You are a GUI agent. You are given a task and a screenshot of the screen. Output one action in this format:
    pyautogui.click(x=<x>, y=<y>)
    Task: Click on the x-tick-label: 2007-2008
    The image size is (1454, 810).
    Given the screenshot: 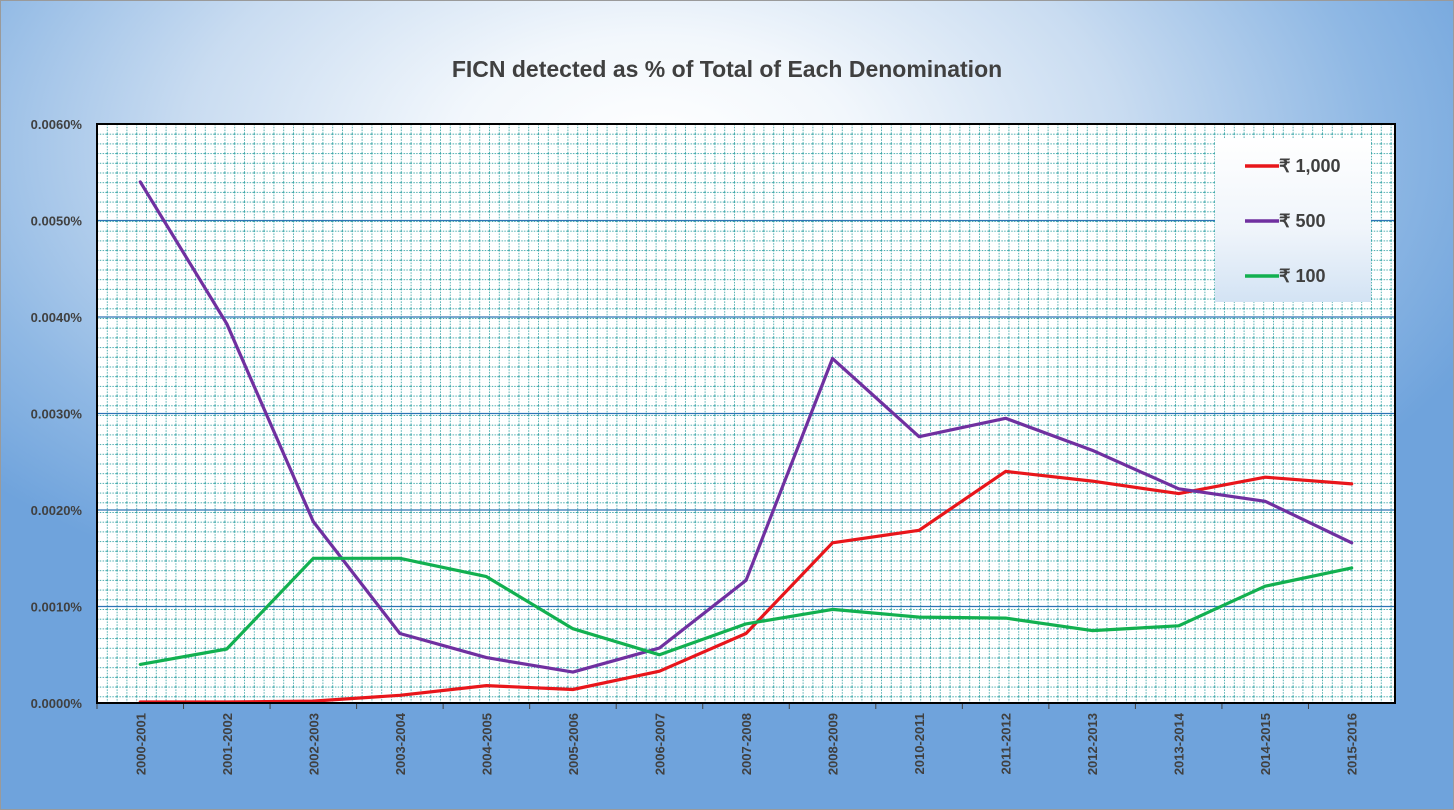 What is the action you would take?
    pyautogui.click(x=746, y=744)
    